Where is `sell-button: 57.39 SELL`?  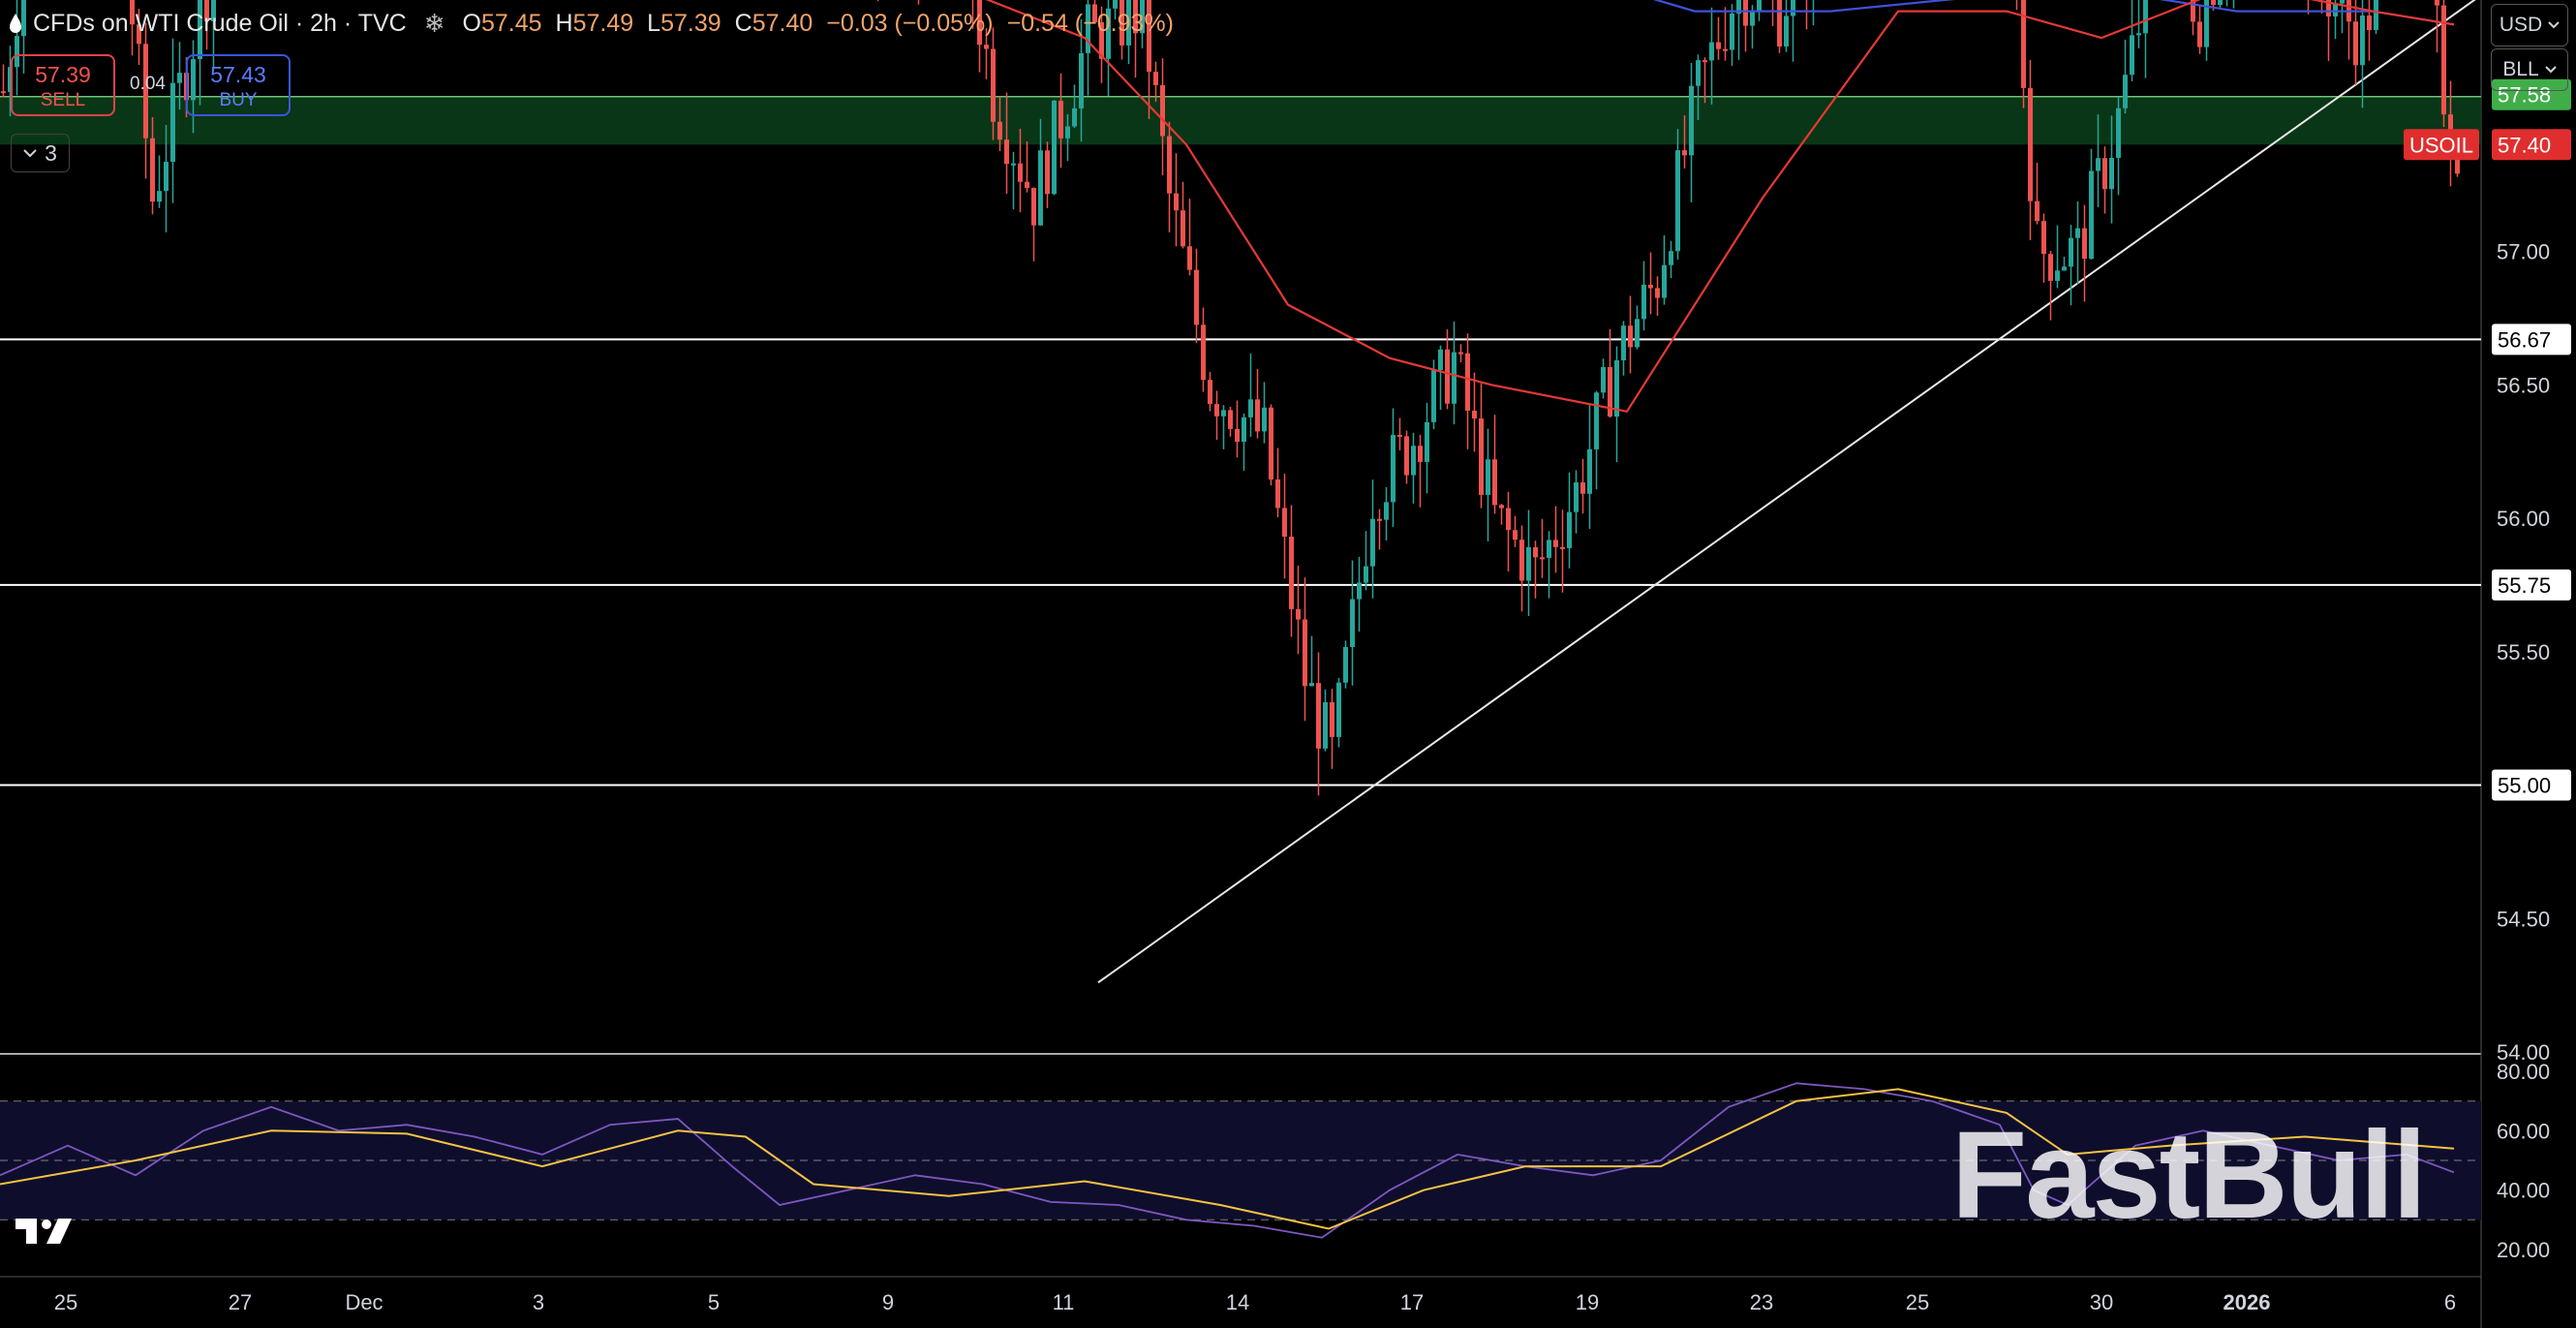
sell-button: 57.39 SELL is located at coordinates (63, 85).